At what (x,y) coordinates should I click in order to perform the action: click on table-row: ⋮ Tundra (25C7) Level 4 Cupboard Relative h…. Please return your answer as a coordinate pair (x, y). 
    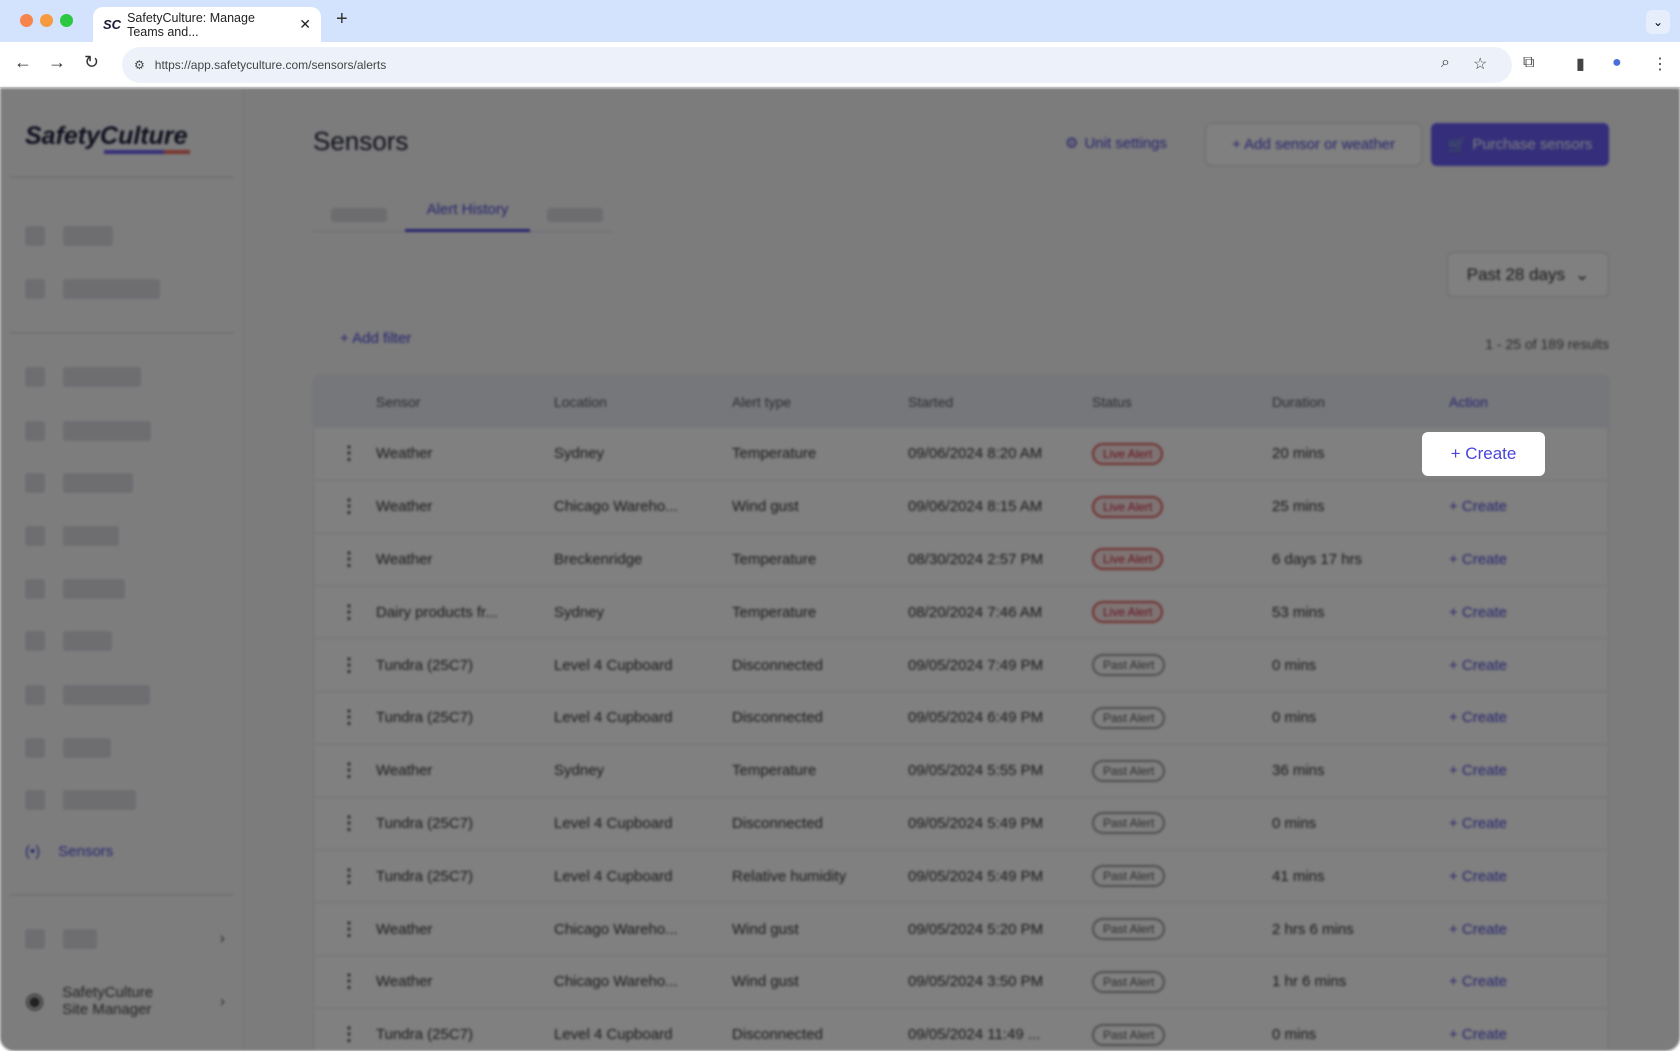
    Looking at the image, I should click on (961, 875).